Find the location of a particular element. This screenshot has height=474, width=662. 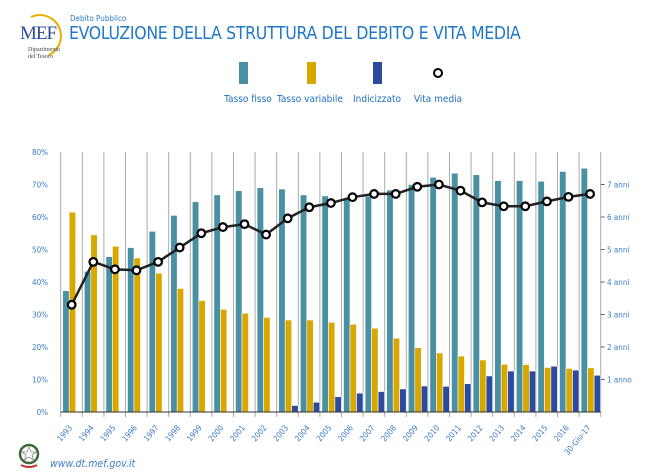

right-axis-tick: 4 anni is located at coordinates (618, 282).